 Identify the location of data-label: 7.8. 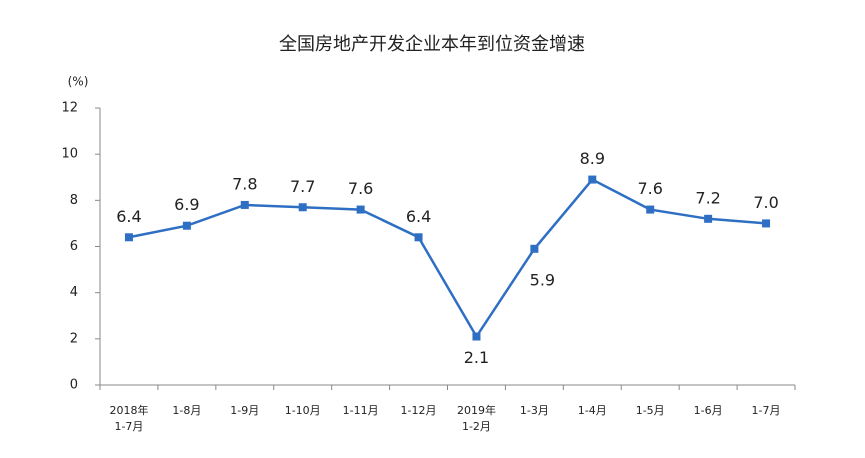
(244, 183).